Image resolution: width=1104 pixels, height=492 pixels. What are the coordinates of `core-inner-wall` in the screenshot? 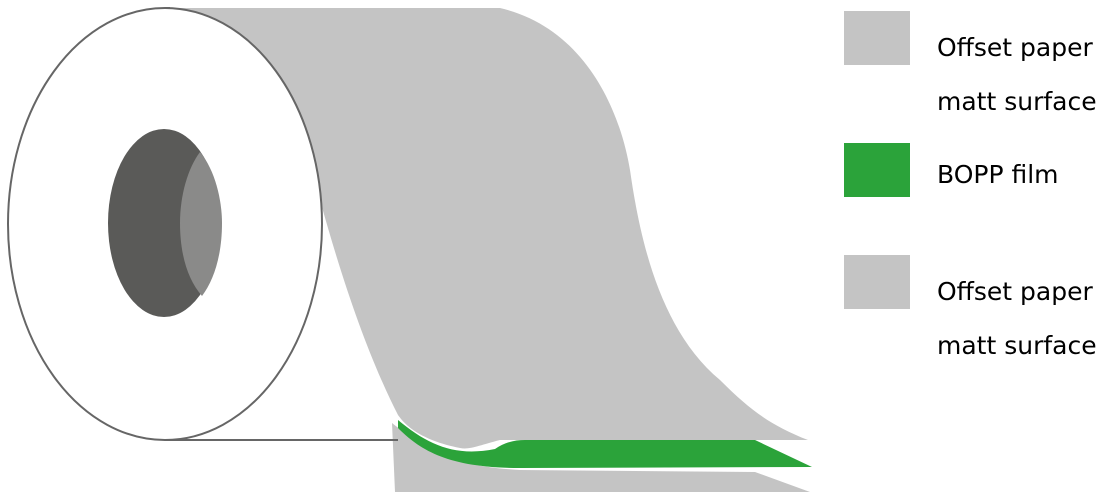 It's located at (201, 224).